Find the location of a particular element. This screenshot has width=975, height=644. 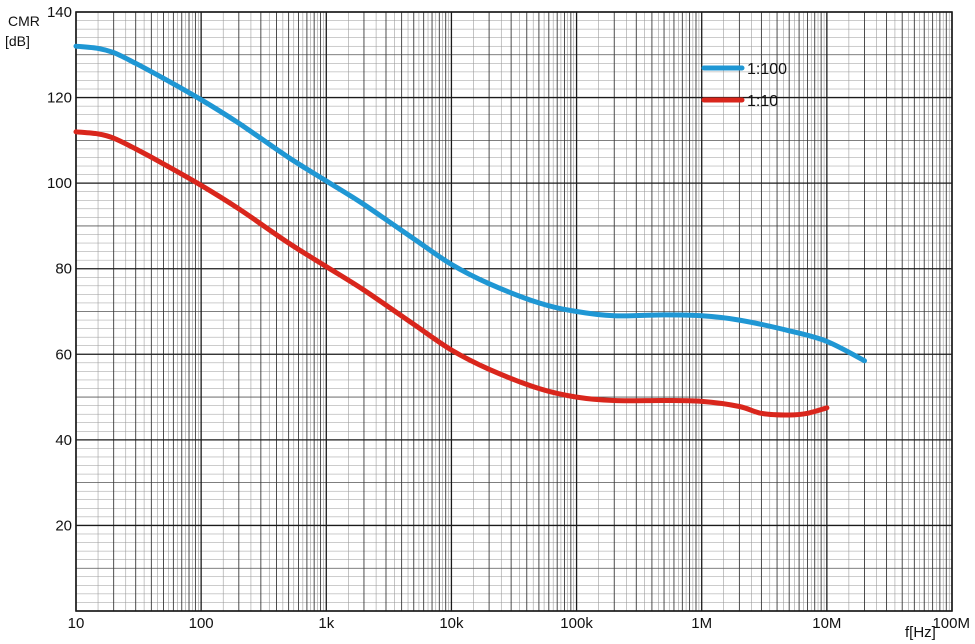

x-axis-title: f[Hz] is located at coordinates (920, 632).